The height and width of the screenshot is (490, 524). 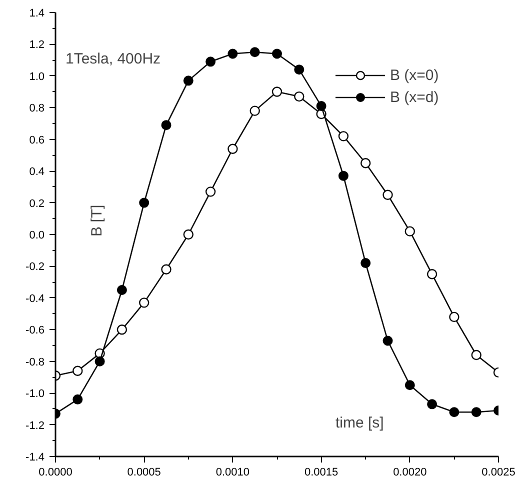 I want to click on y-tick-label: -1.2, so click(x=35, y=426).